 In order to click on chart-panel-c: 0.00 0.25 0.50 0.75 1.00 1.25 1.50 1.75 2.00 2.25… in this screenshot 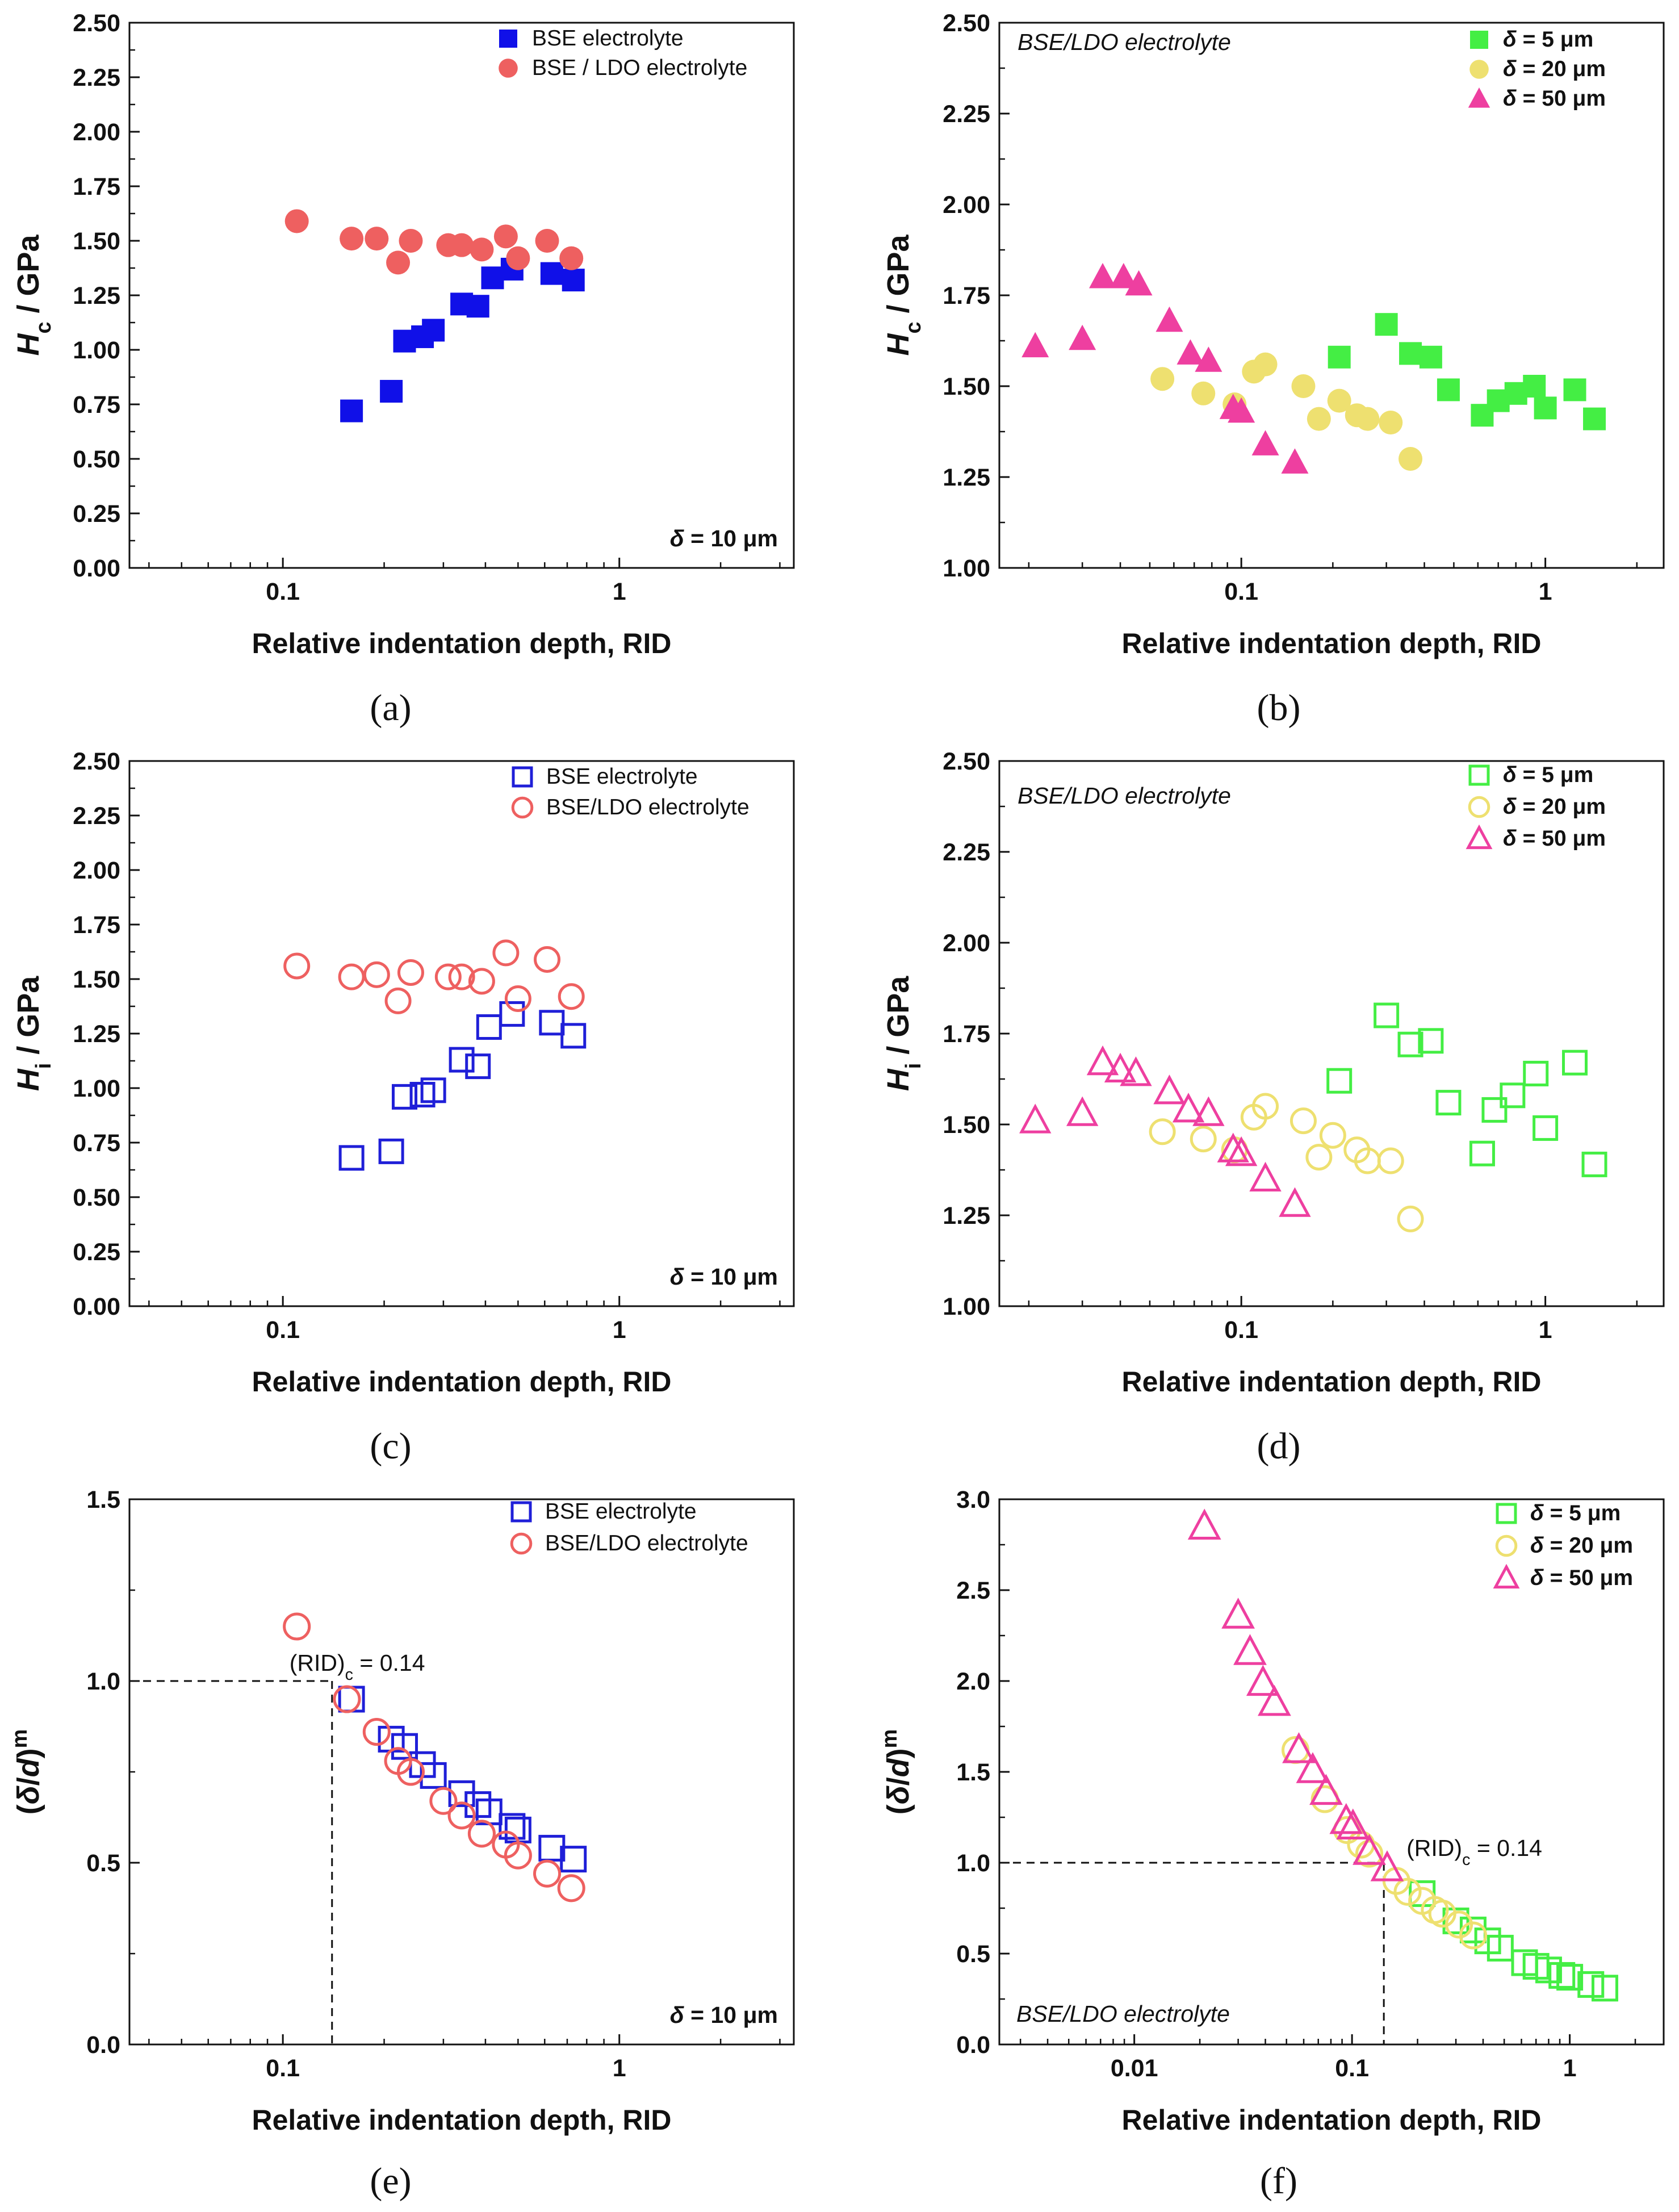, I will do `click(403, 1073)`.